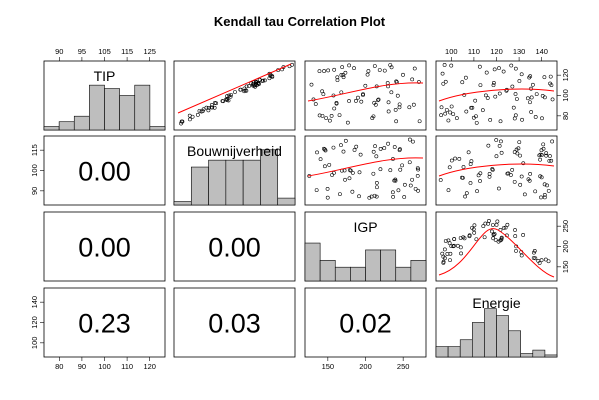  I want to click on axis-tick-label: 110, so click(127, 366).